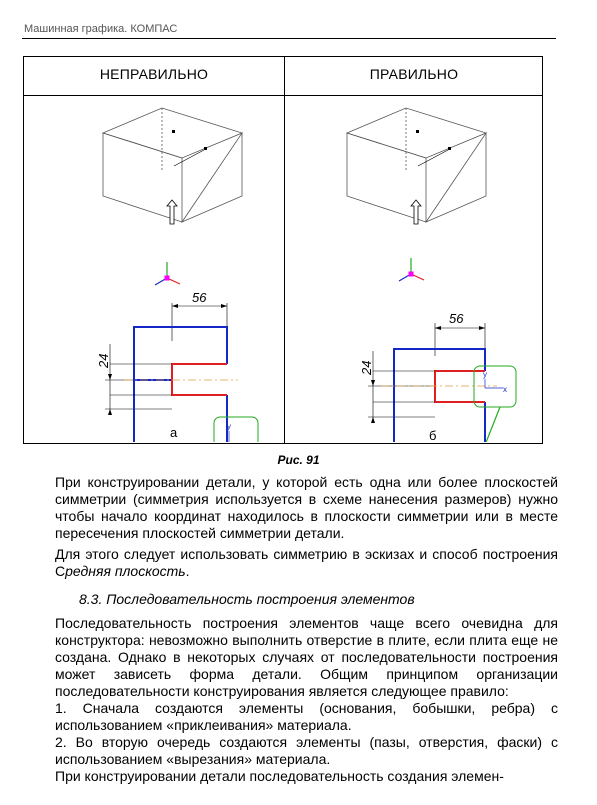 The height and width of the screenshot is (805, 597). I want to click on right-sublabel: б, so click(433, 435).